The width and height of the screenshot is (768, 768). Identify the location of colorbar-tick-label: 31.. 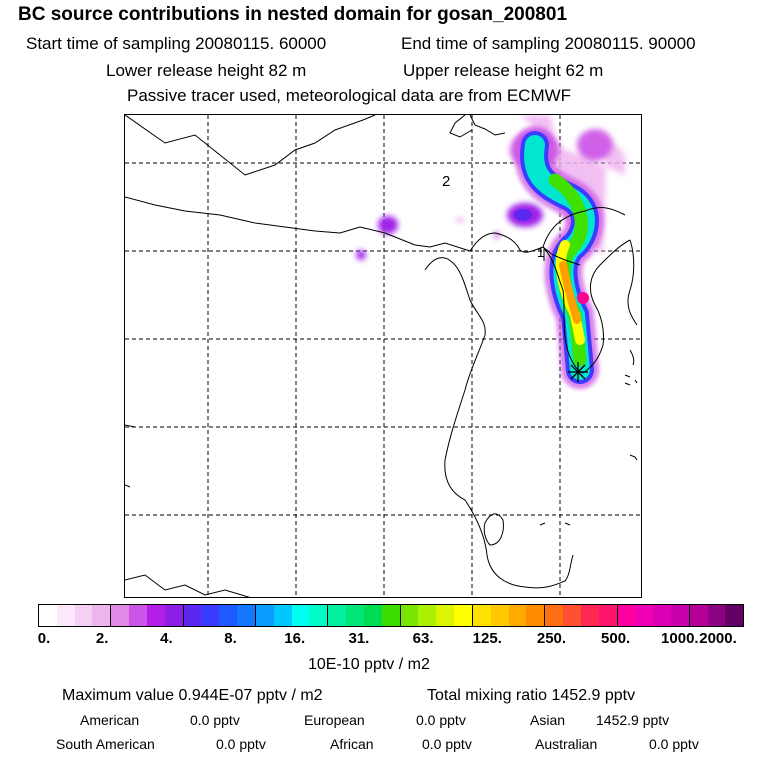
(359, 638).